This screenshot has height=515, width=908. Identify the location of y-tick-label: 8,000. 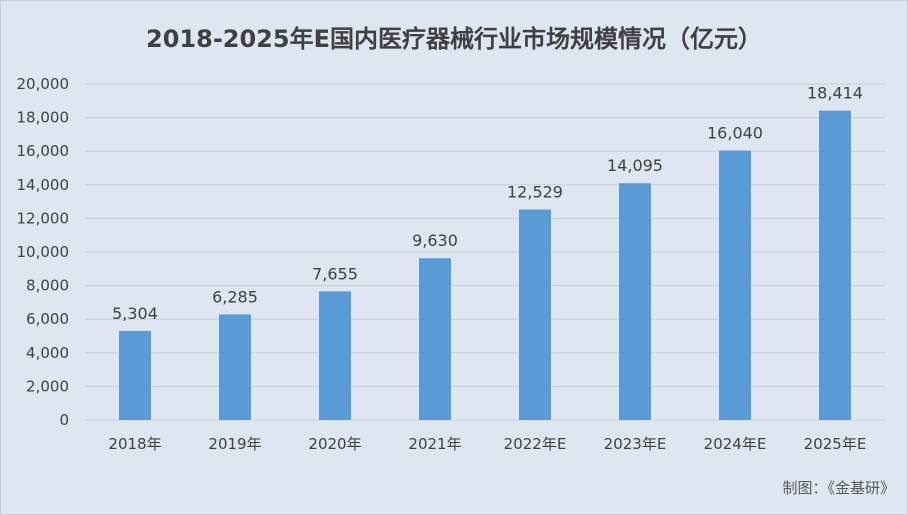
(47, 286).